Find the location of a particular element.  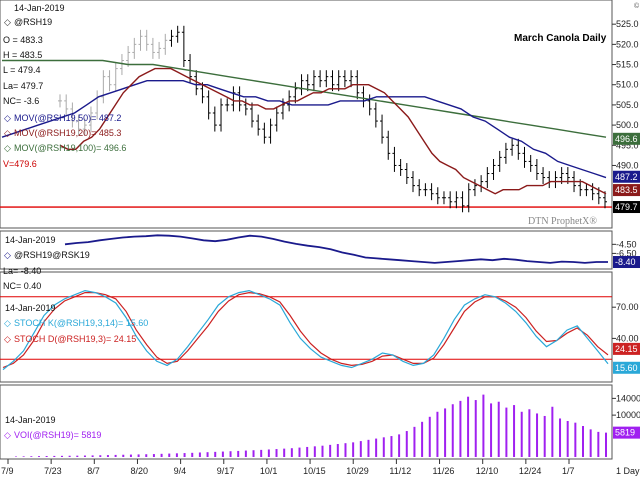

spread-diamond: ◇ is located at coordinates (7, 255).